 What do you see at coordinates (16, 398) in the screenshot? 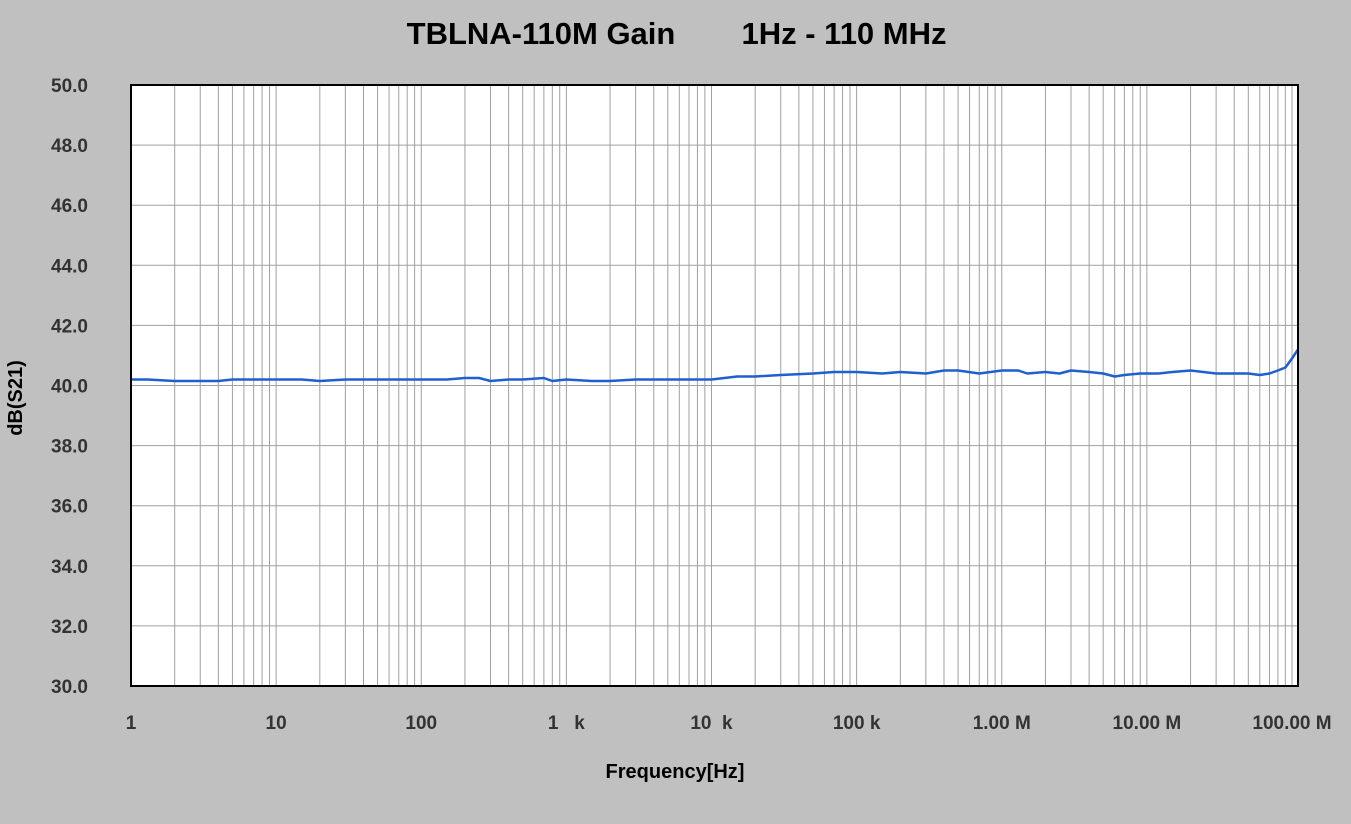
I see `y-axis-label: dB(S21)` at bounding box center [16, 398].